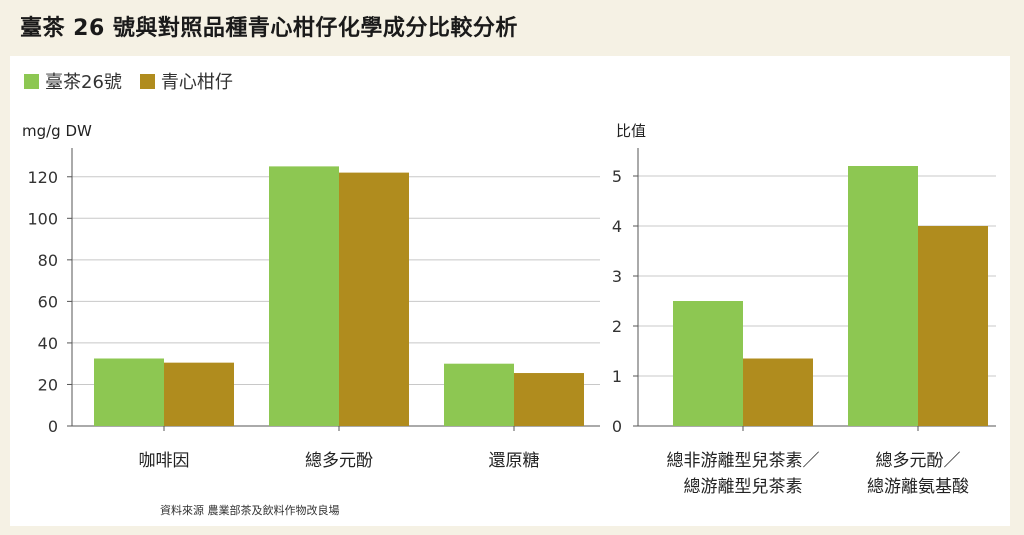 Image resolution: width=1024 pixels, height=535 pixels. What do you see at coordinates (57, 131) in the screenshot?
I see `y-axis-label: mg/g DW` at bounding box center [57, 131].